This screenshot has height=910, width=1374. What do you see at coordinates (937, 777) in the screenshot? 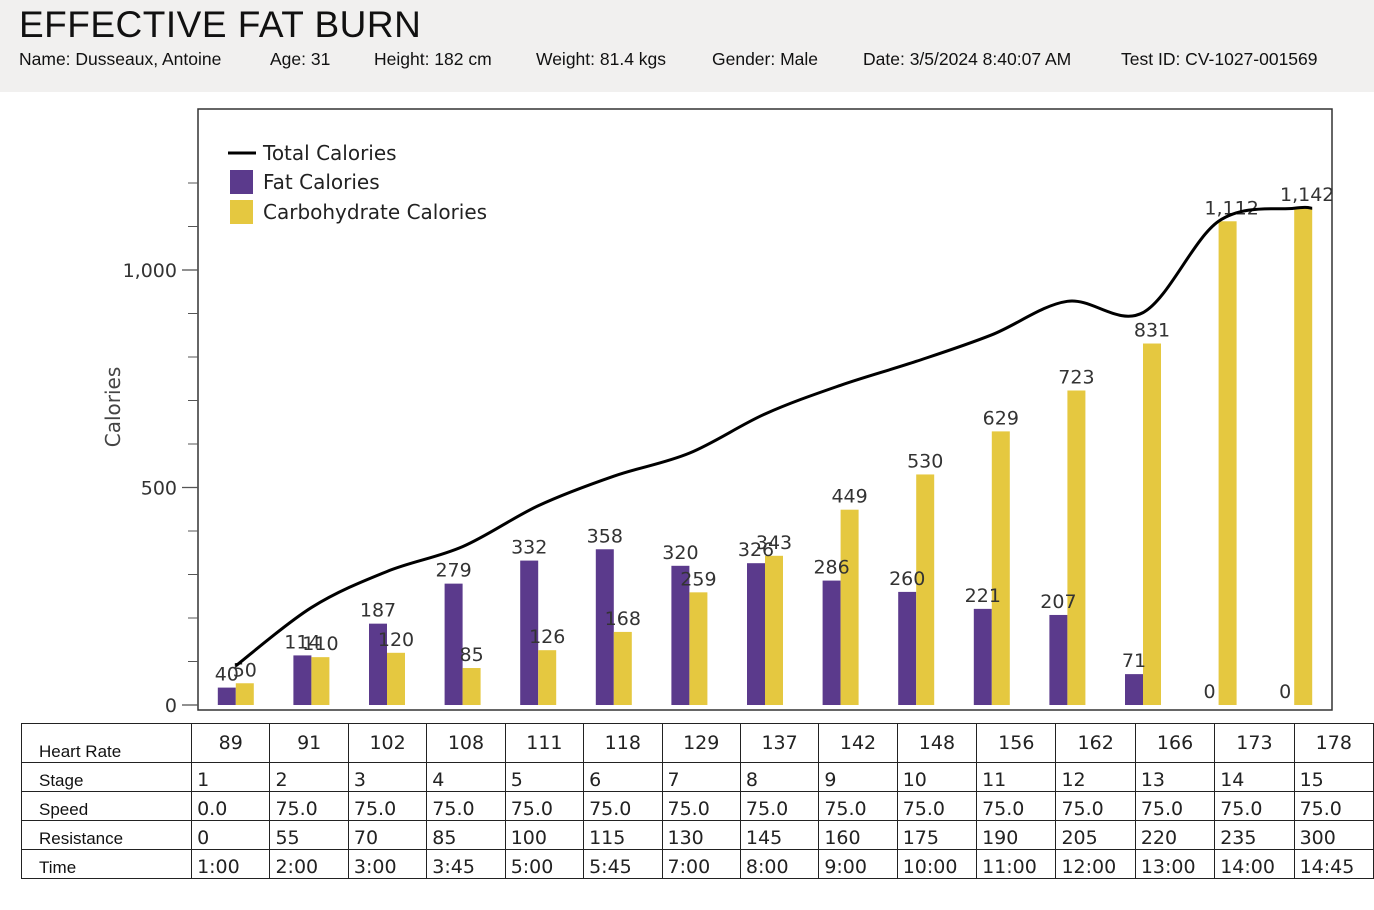
I see `table-cell: 10` at bounding box center [937, 777].